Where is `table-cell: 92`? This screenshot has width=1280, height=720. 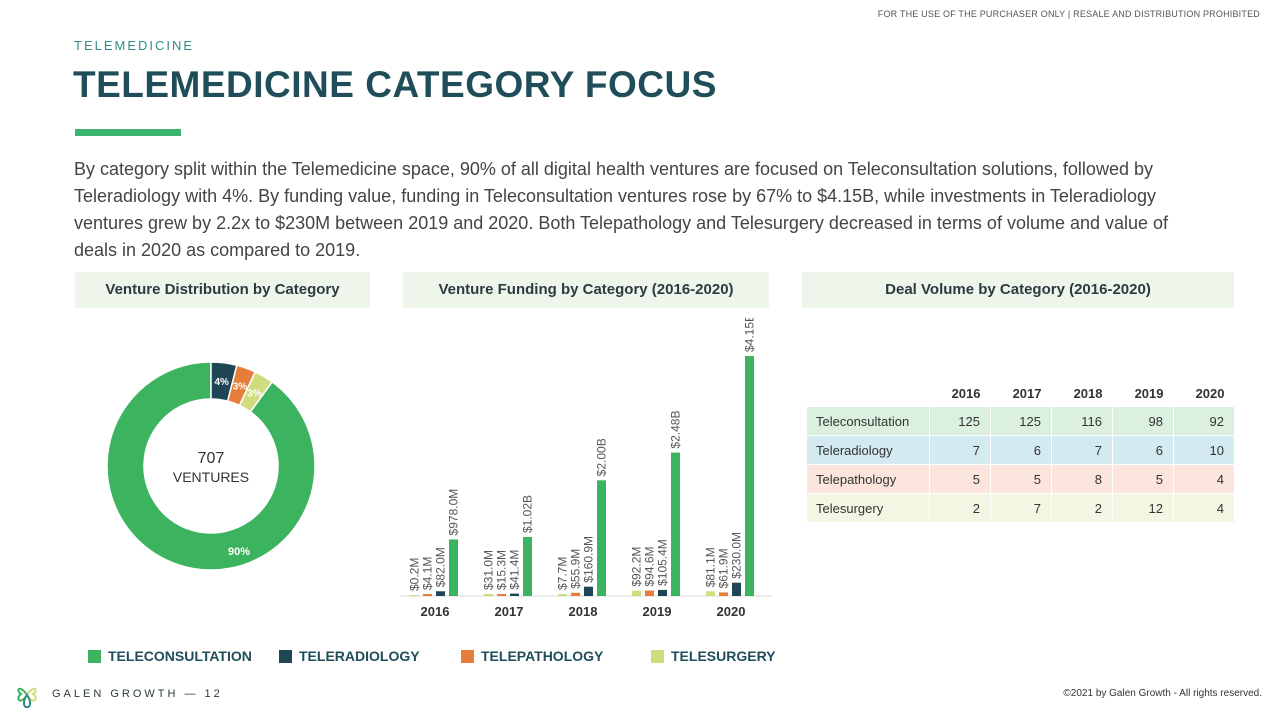
table-cell: 92 is located at coordinates (1204, 421).